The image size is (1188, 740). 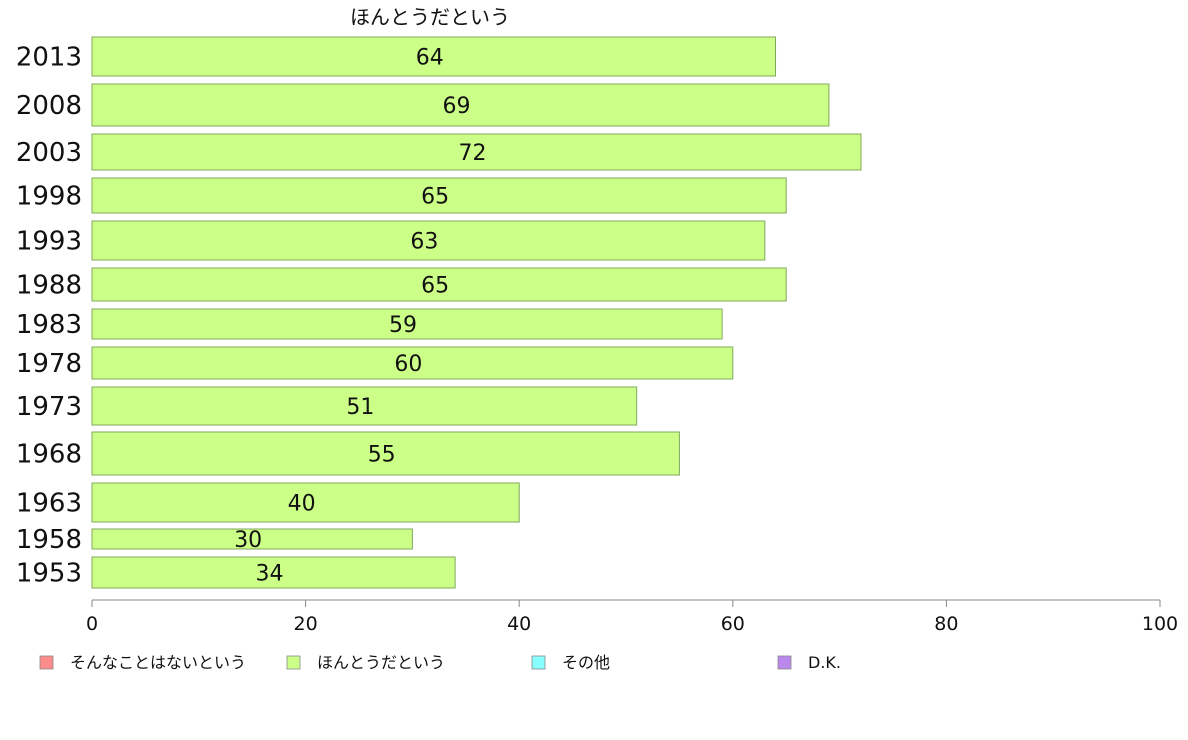 What do you see at coordinates (49, 364) in the screenshot?
I see `category-label: 1978` at bounding box center [49, 364].